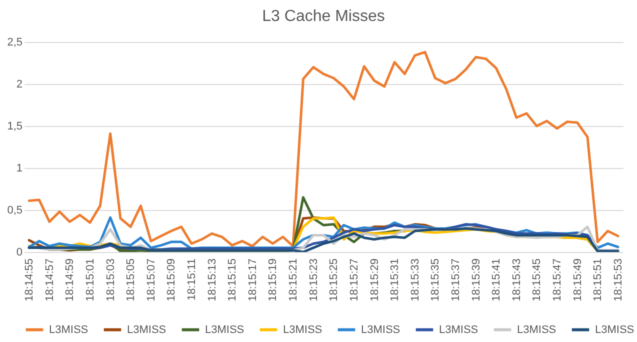  Describe the element at coordinates (232, 280) in the screenshot. I see `x-tick-label: 18:15:15` at that location.